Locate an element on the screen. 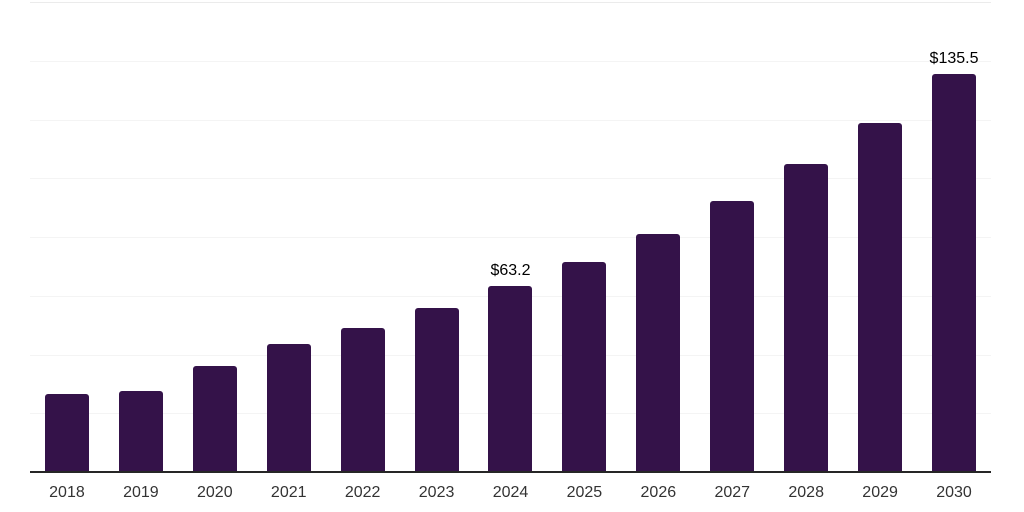  bar-value-label-2030: $135.5 is located at coordinates (954, 58).